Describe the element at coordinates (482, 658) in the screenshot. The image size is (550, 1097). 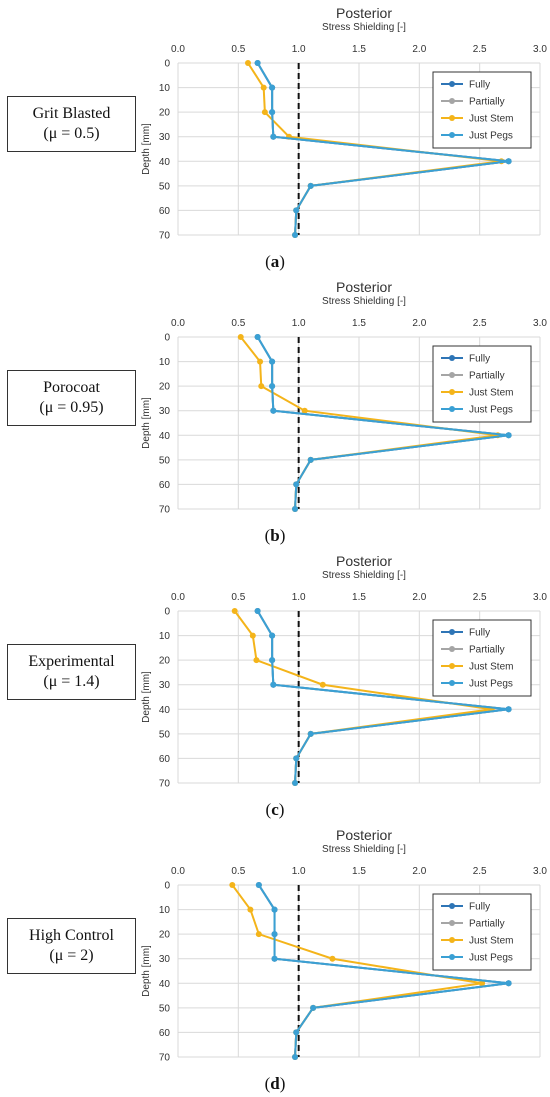
I see `legend: Fully Partially Just Stem Just Pegs` at that location.